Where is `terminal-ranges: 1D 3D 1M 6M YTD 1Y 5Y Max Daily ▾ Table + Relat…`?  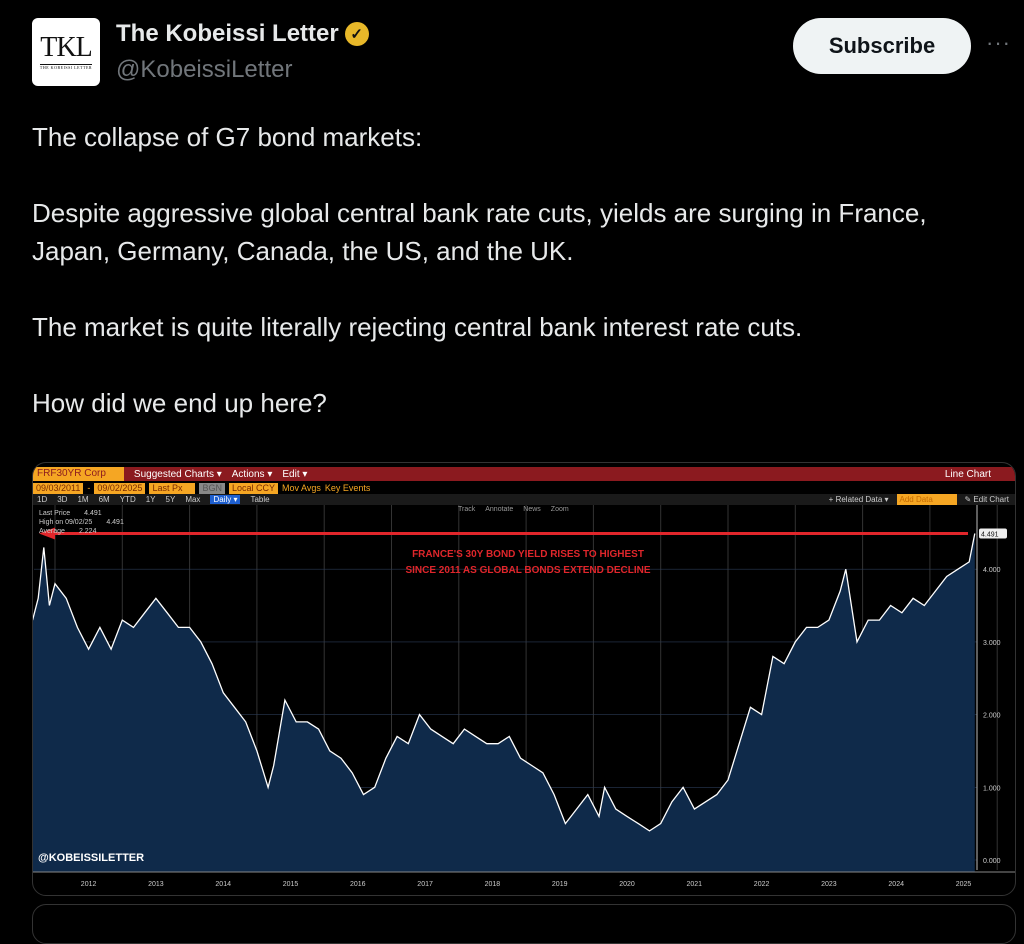 terminal-ranges: 1D 3D 1M 6M YTD 1Y 5Y Max Daily ▾ Table + Relat… is located at coordinates (524, 499).